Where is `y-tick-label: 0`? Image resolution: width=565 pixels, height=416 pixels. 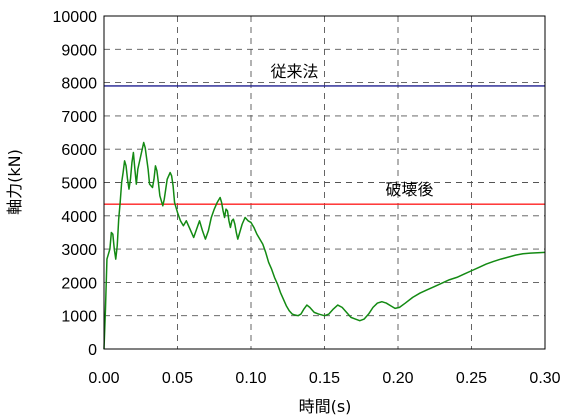
y-tick-label: 0 is located at coordinates (92, 350).